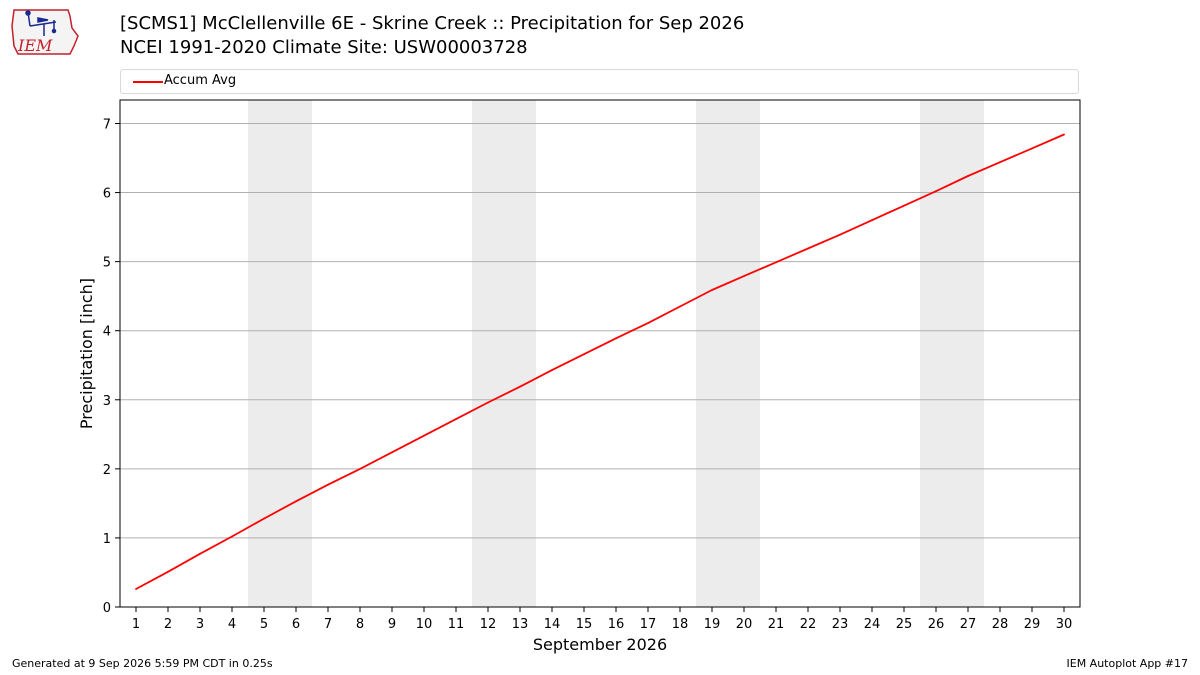  What do you see at coordinates (136, 624) in the screenshot?
I see `x-tick-label: 1` at bounding box center [136, 624].